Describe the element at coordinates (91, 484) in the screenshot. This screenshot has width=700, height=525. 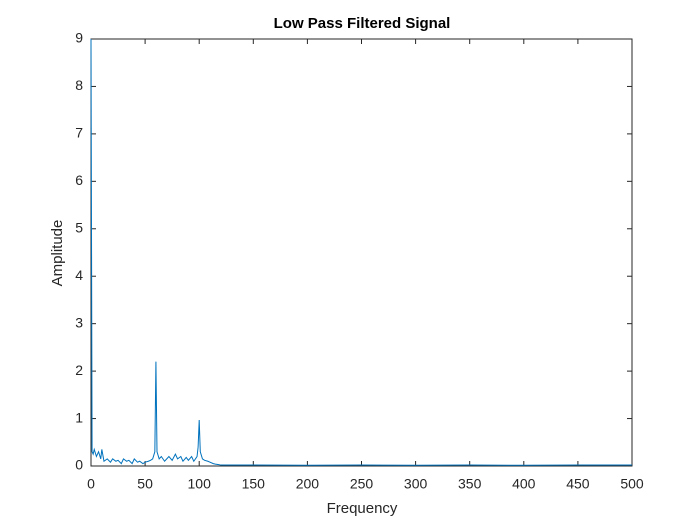
I see `x-tick-label: 0` at that location.